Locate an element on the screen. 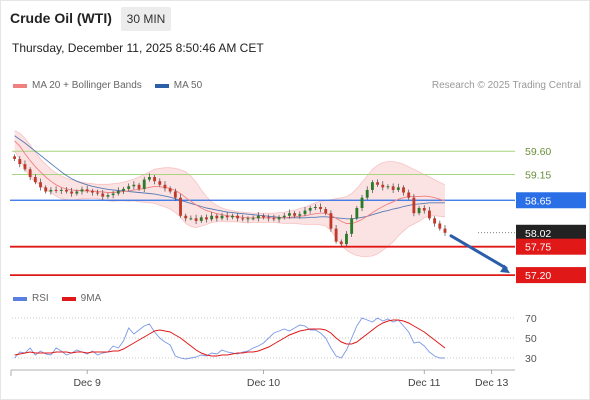  level-label-58.65: 58.65 is located at coordinates (538, 201).